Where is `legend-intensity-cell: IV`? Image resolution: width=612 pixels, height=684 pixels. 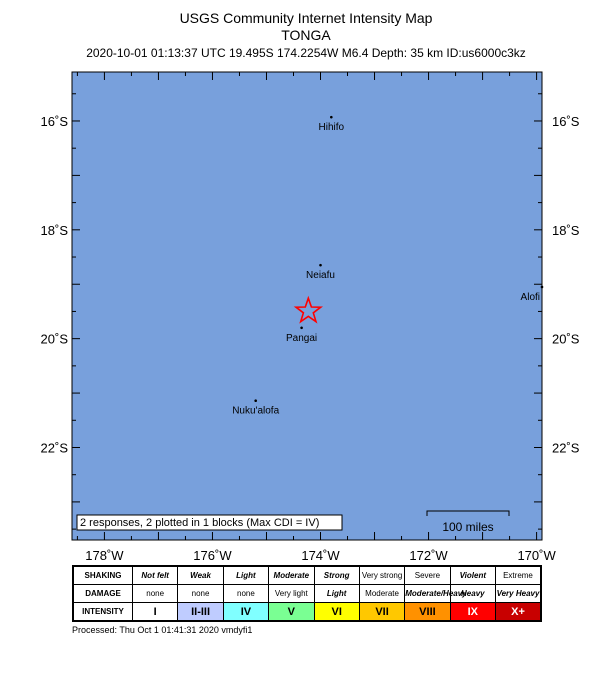 legend-intensity-cell: IV is located at coordinates (246, 612).